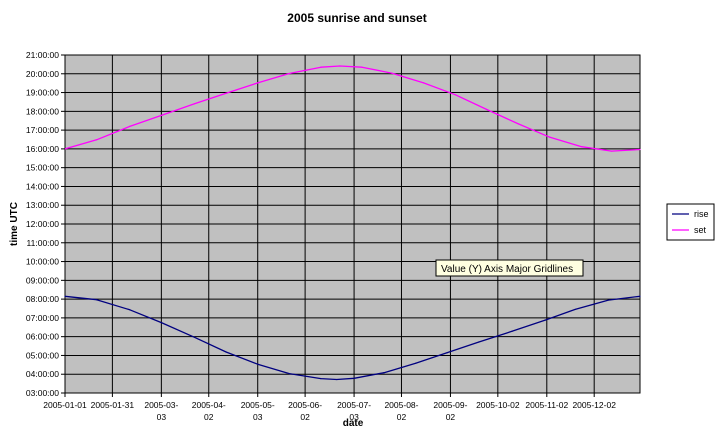 This screenshot has height=436, width=722. Describe the element at coordinates (42, 318) in the screenshot. I see `y-tick-label: 07:00:00` at that location.